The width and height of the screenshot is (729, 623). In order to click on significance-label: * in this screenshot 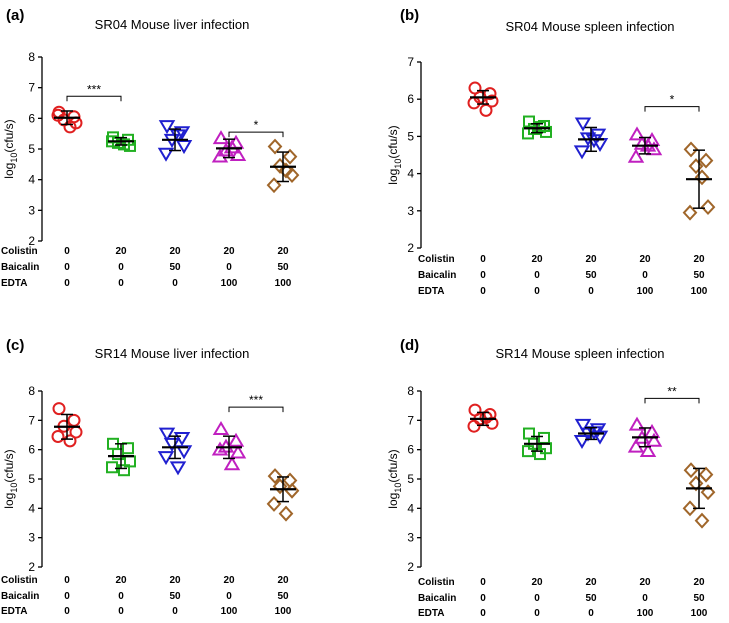, I will do `click(256, 125)`.